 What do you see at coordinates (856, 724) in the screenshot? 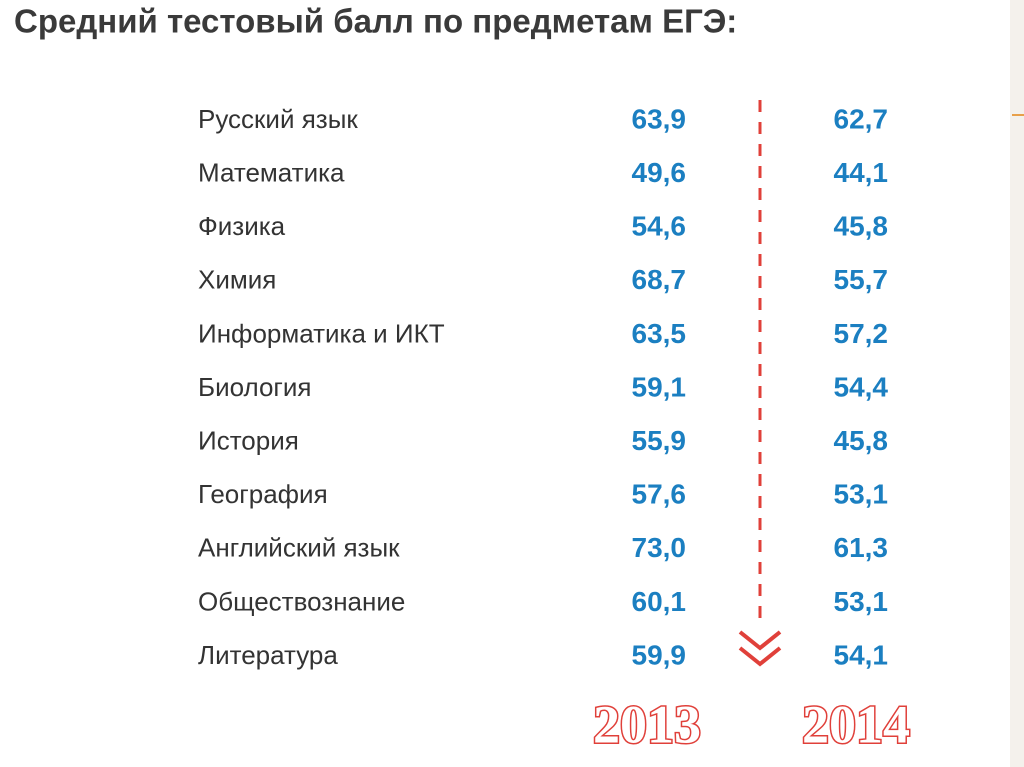
I see `year-label: 2014` at bounding box center [856, 724].